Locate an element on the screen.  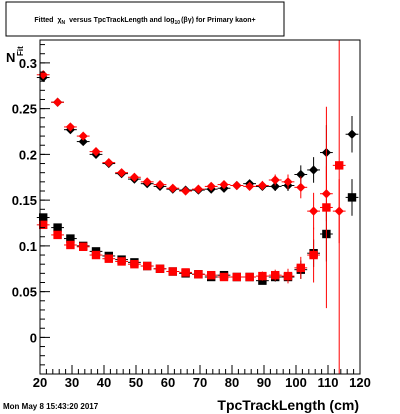
x-tick-label: 50 is located at coordinates (136, 382).